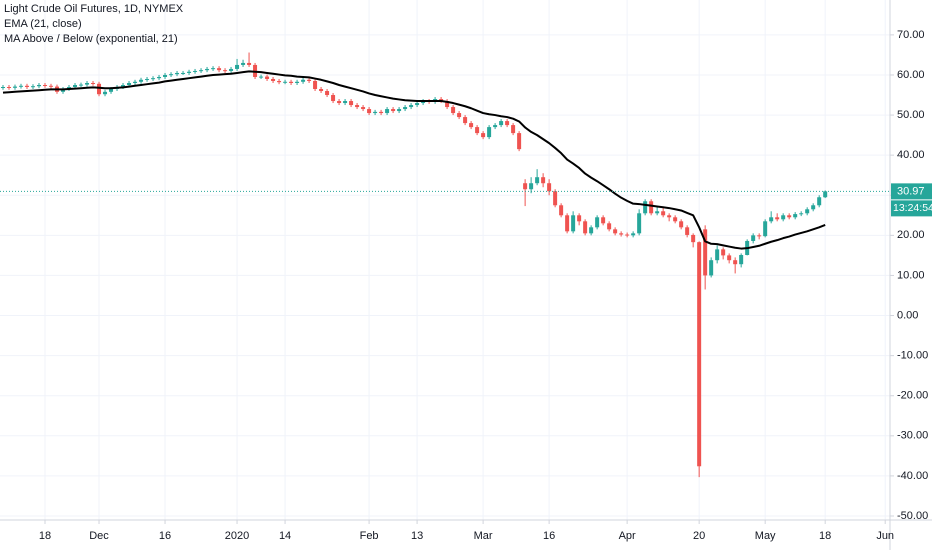 The width and height of the screenshot is (932, 550). I want to click on y-tick-label: -50.00, so click(912, 516).